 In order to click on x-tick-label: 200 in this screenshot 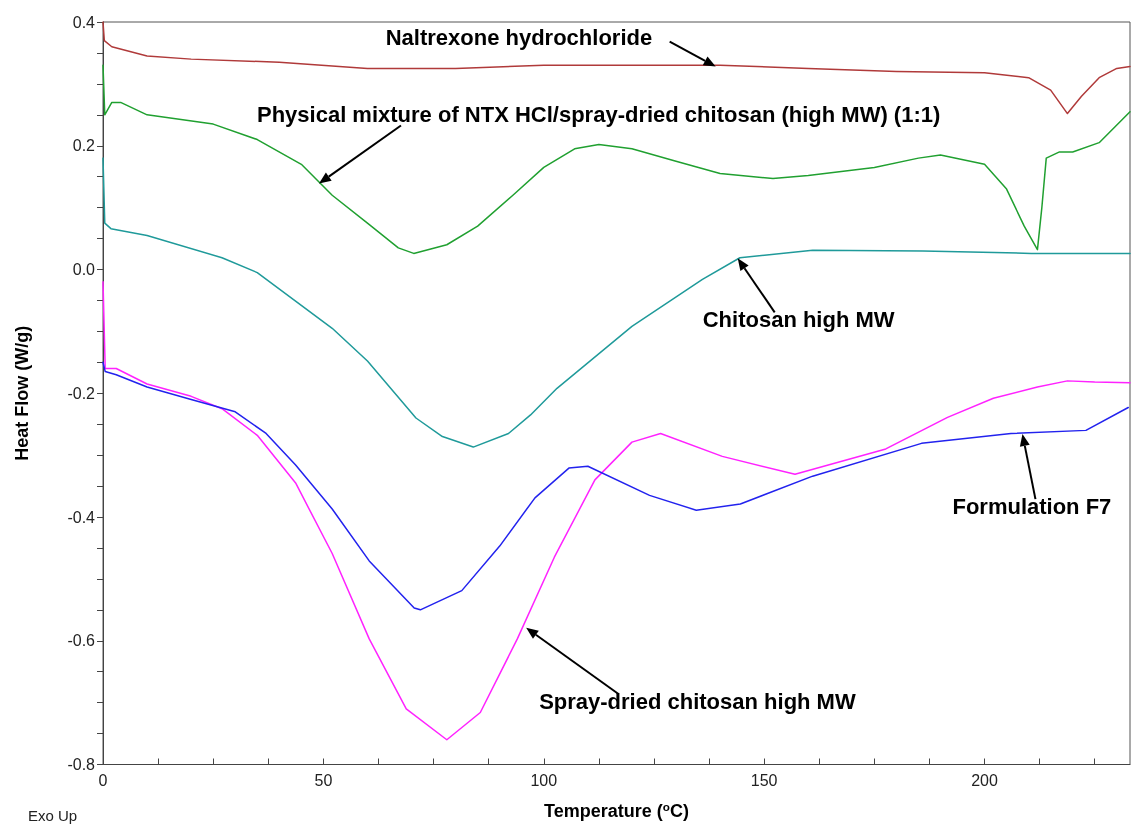, I will do `click(984, 780)`.